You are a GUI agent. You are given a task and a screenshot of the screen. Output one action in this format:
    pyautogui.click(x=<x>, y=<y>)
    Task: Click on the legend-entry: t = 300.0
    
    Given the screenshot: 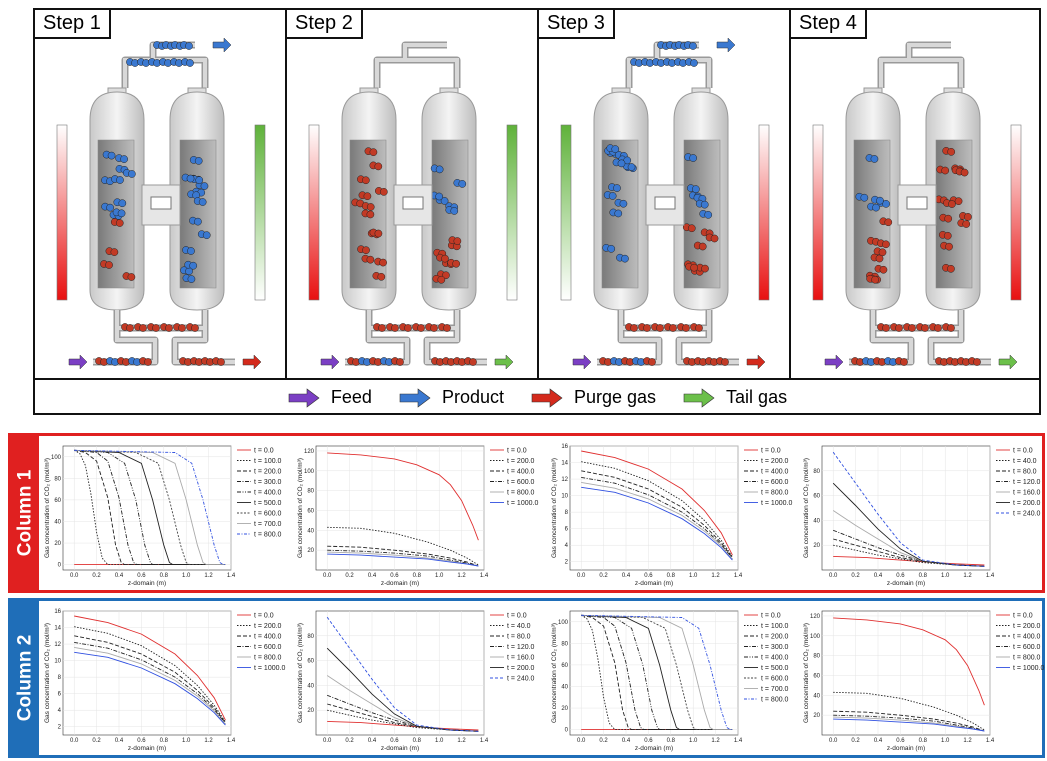 What is the action you would take?
    pyautogui.click(x=775, y=647)
    